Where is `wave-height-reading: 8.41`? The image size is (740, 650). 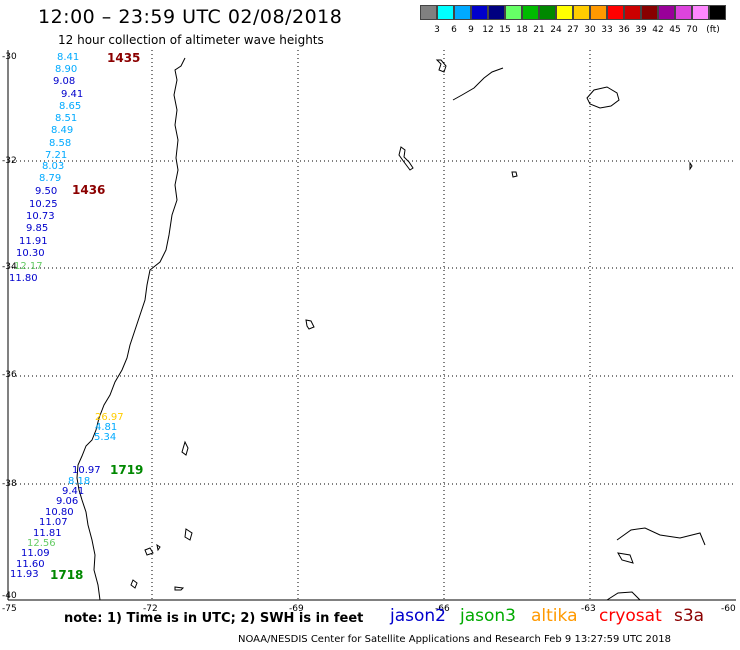 wave-height-reading: 8.41 is located at coordinates (68, 57).